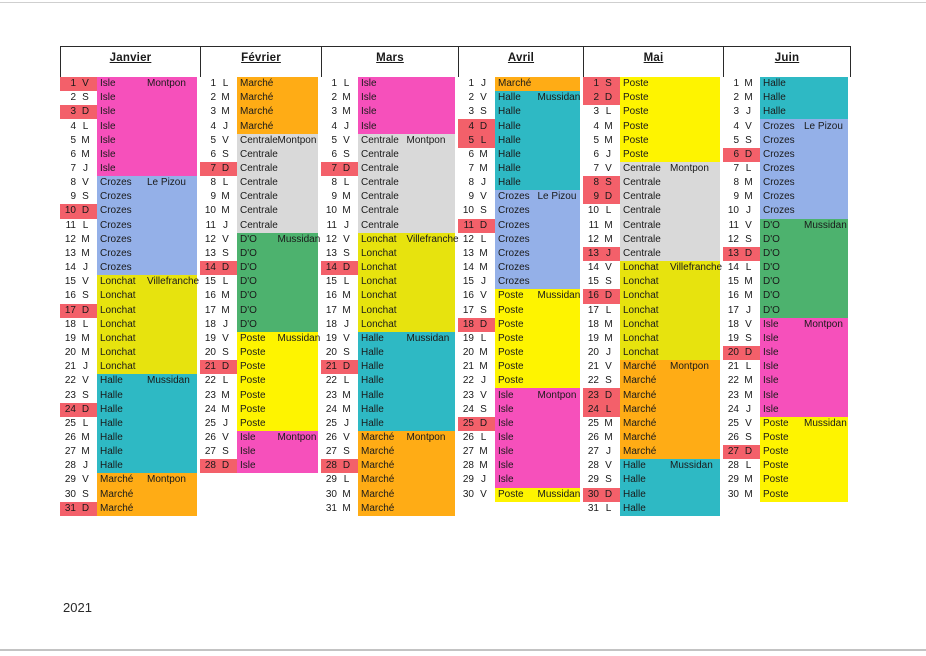  What do you see at coordinates (130, 126) in the screenshot?
I see `day-row: 4 L Isle` at bounding box center [130, 126].